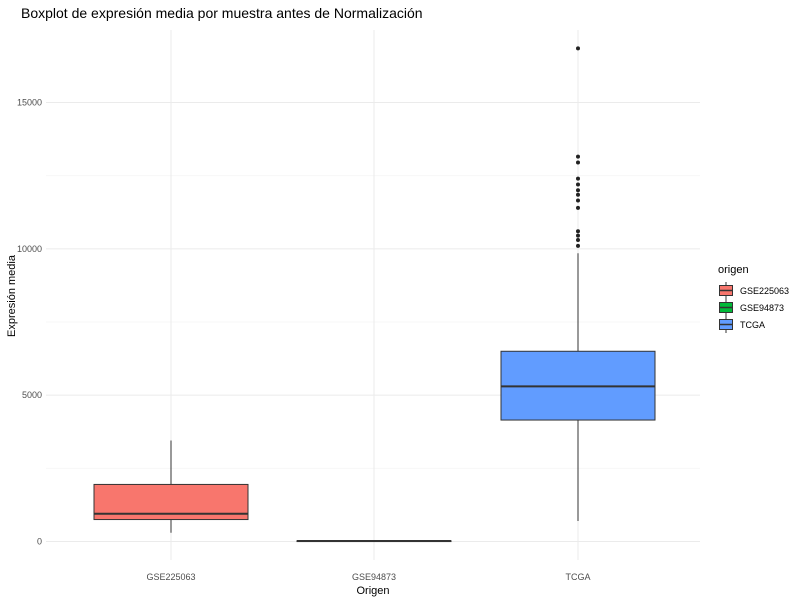 Image resolution: width=800 pixels, height=600 pixels. What do you see at coordinates (733, 270) in the screenshot?
I see `legend-title: origen` at bounding box center [733, 270].